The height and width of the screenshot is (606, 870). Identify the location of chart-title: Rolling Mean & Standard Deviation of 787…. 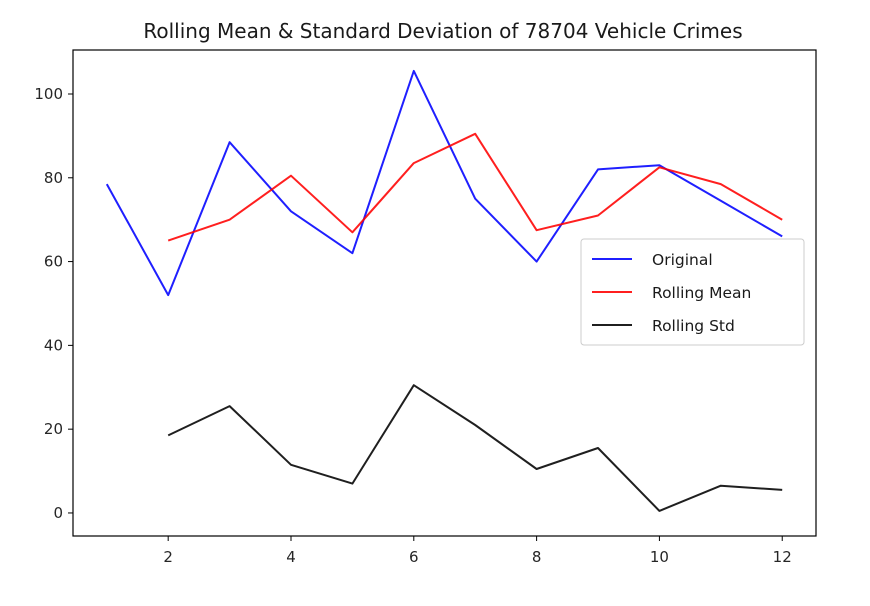
(442, 31).